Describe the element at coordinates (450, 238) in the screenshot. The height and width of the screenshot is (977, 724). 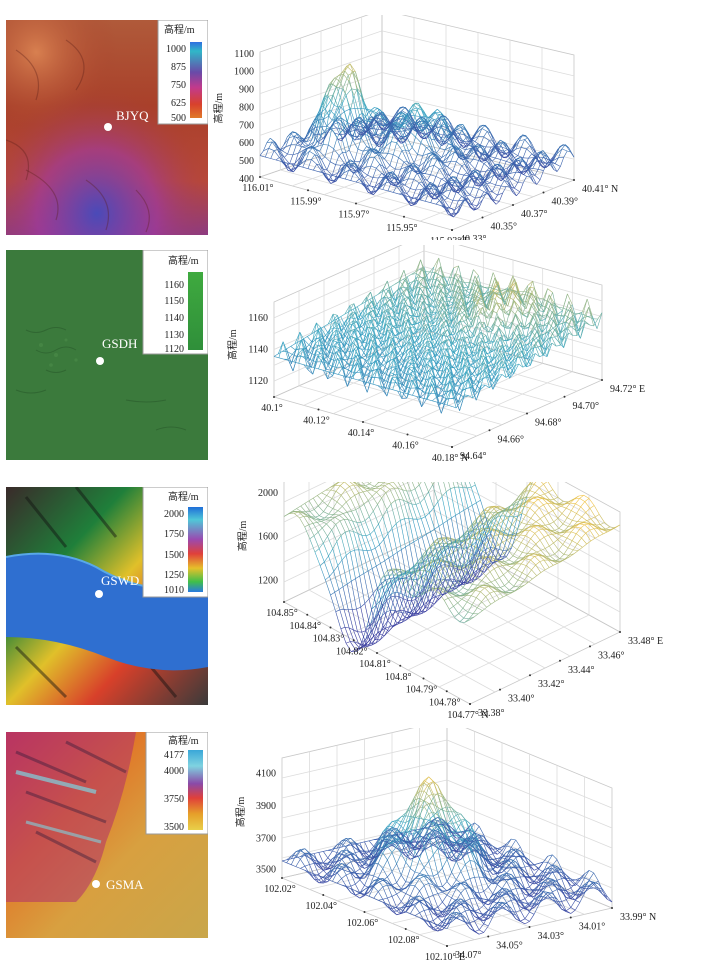
I see `x-tick-label: 115.93° E` at that location.